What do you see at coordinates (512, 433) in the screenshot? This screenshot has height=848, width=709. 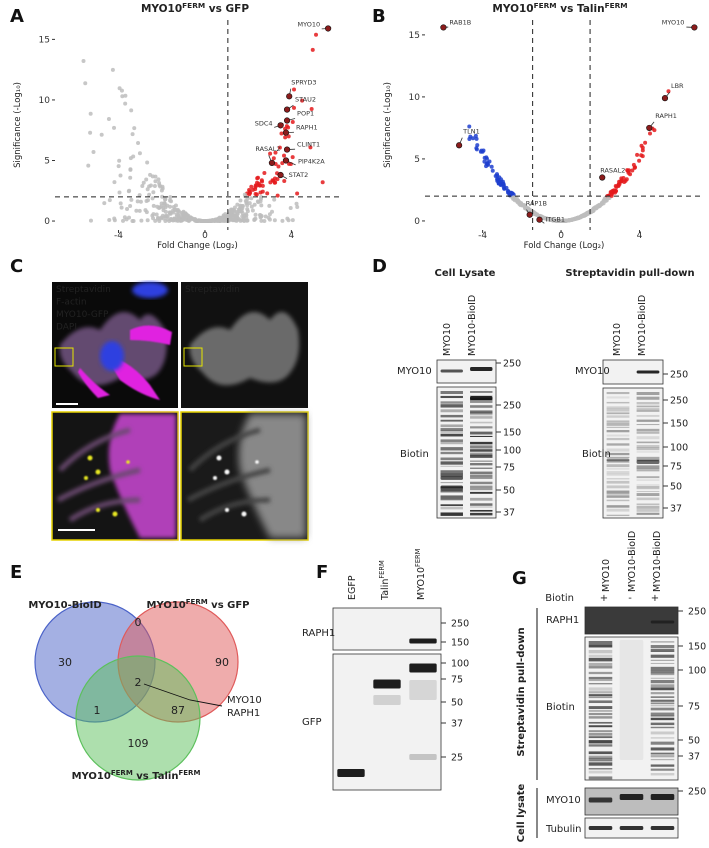 I see `marker-label: 150` at bounding box center [512, 433].